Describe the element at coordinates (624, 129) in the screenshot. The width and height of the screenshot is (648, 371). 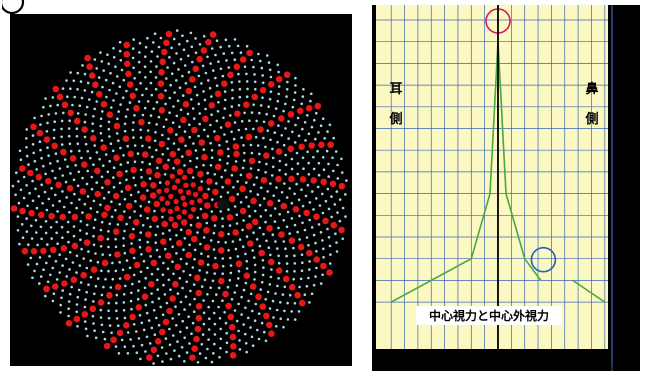
I see `y-tick-label: 0.6` at that location.